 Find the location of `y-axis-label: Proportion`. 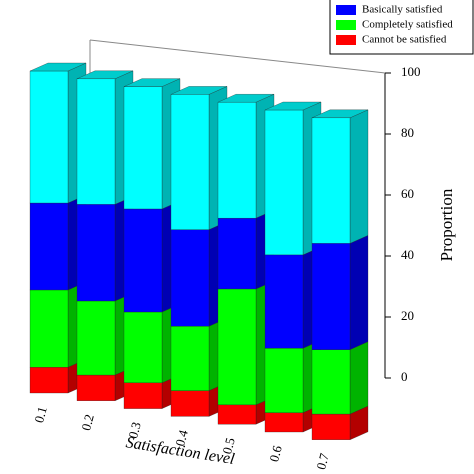

y-axis-label: Proportion is located at coordinates (446, 224).